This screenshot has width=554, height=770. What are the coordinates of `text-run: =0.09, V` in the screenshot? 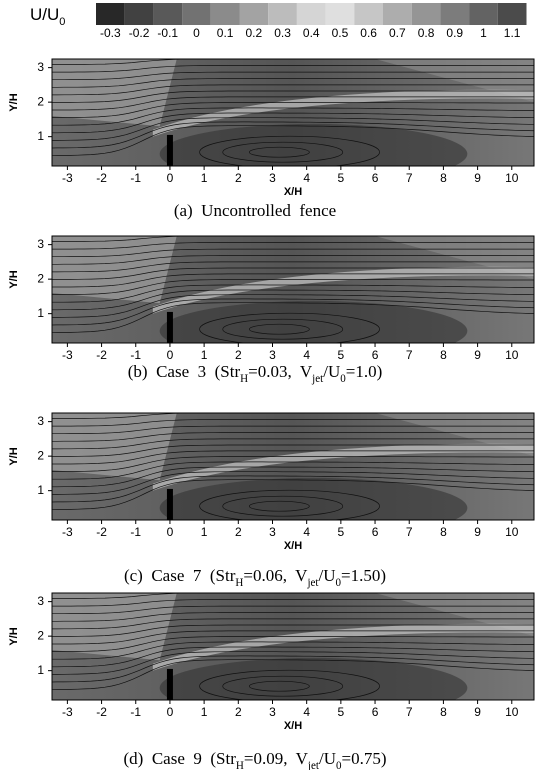 It's located at (276, 758).